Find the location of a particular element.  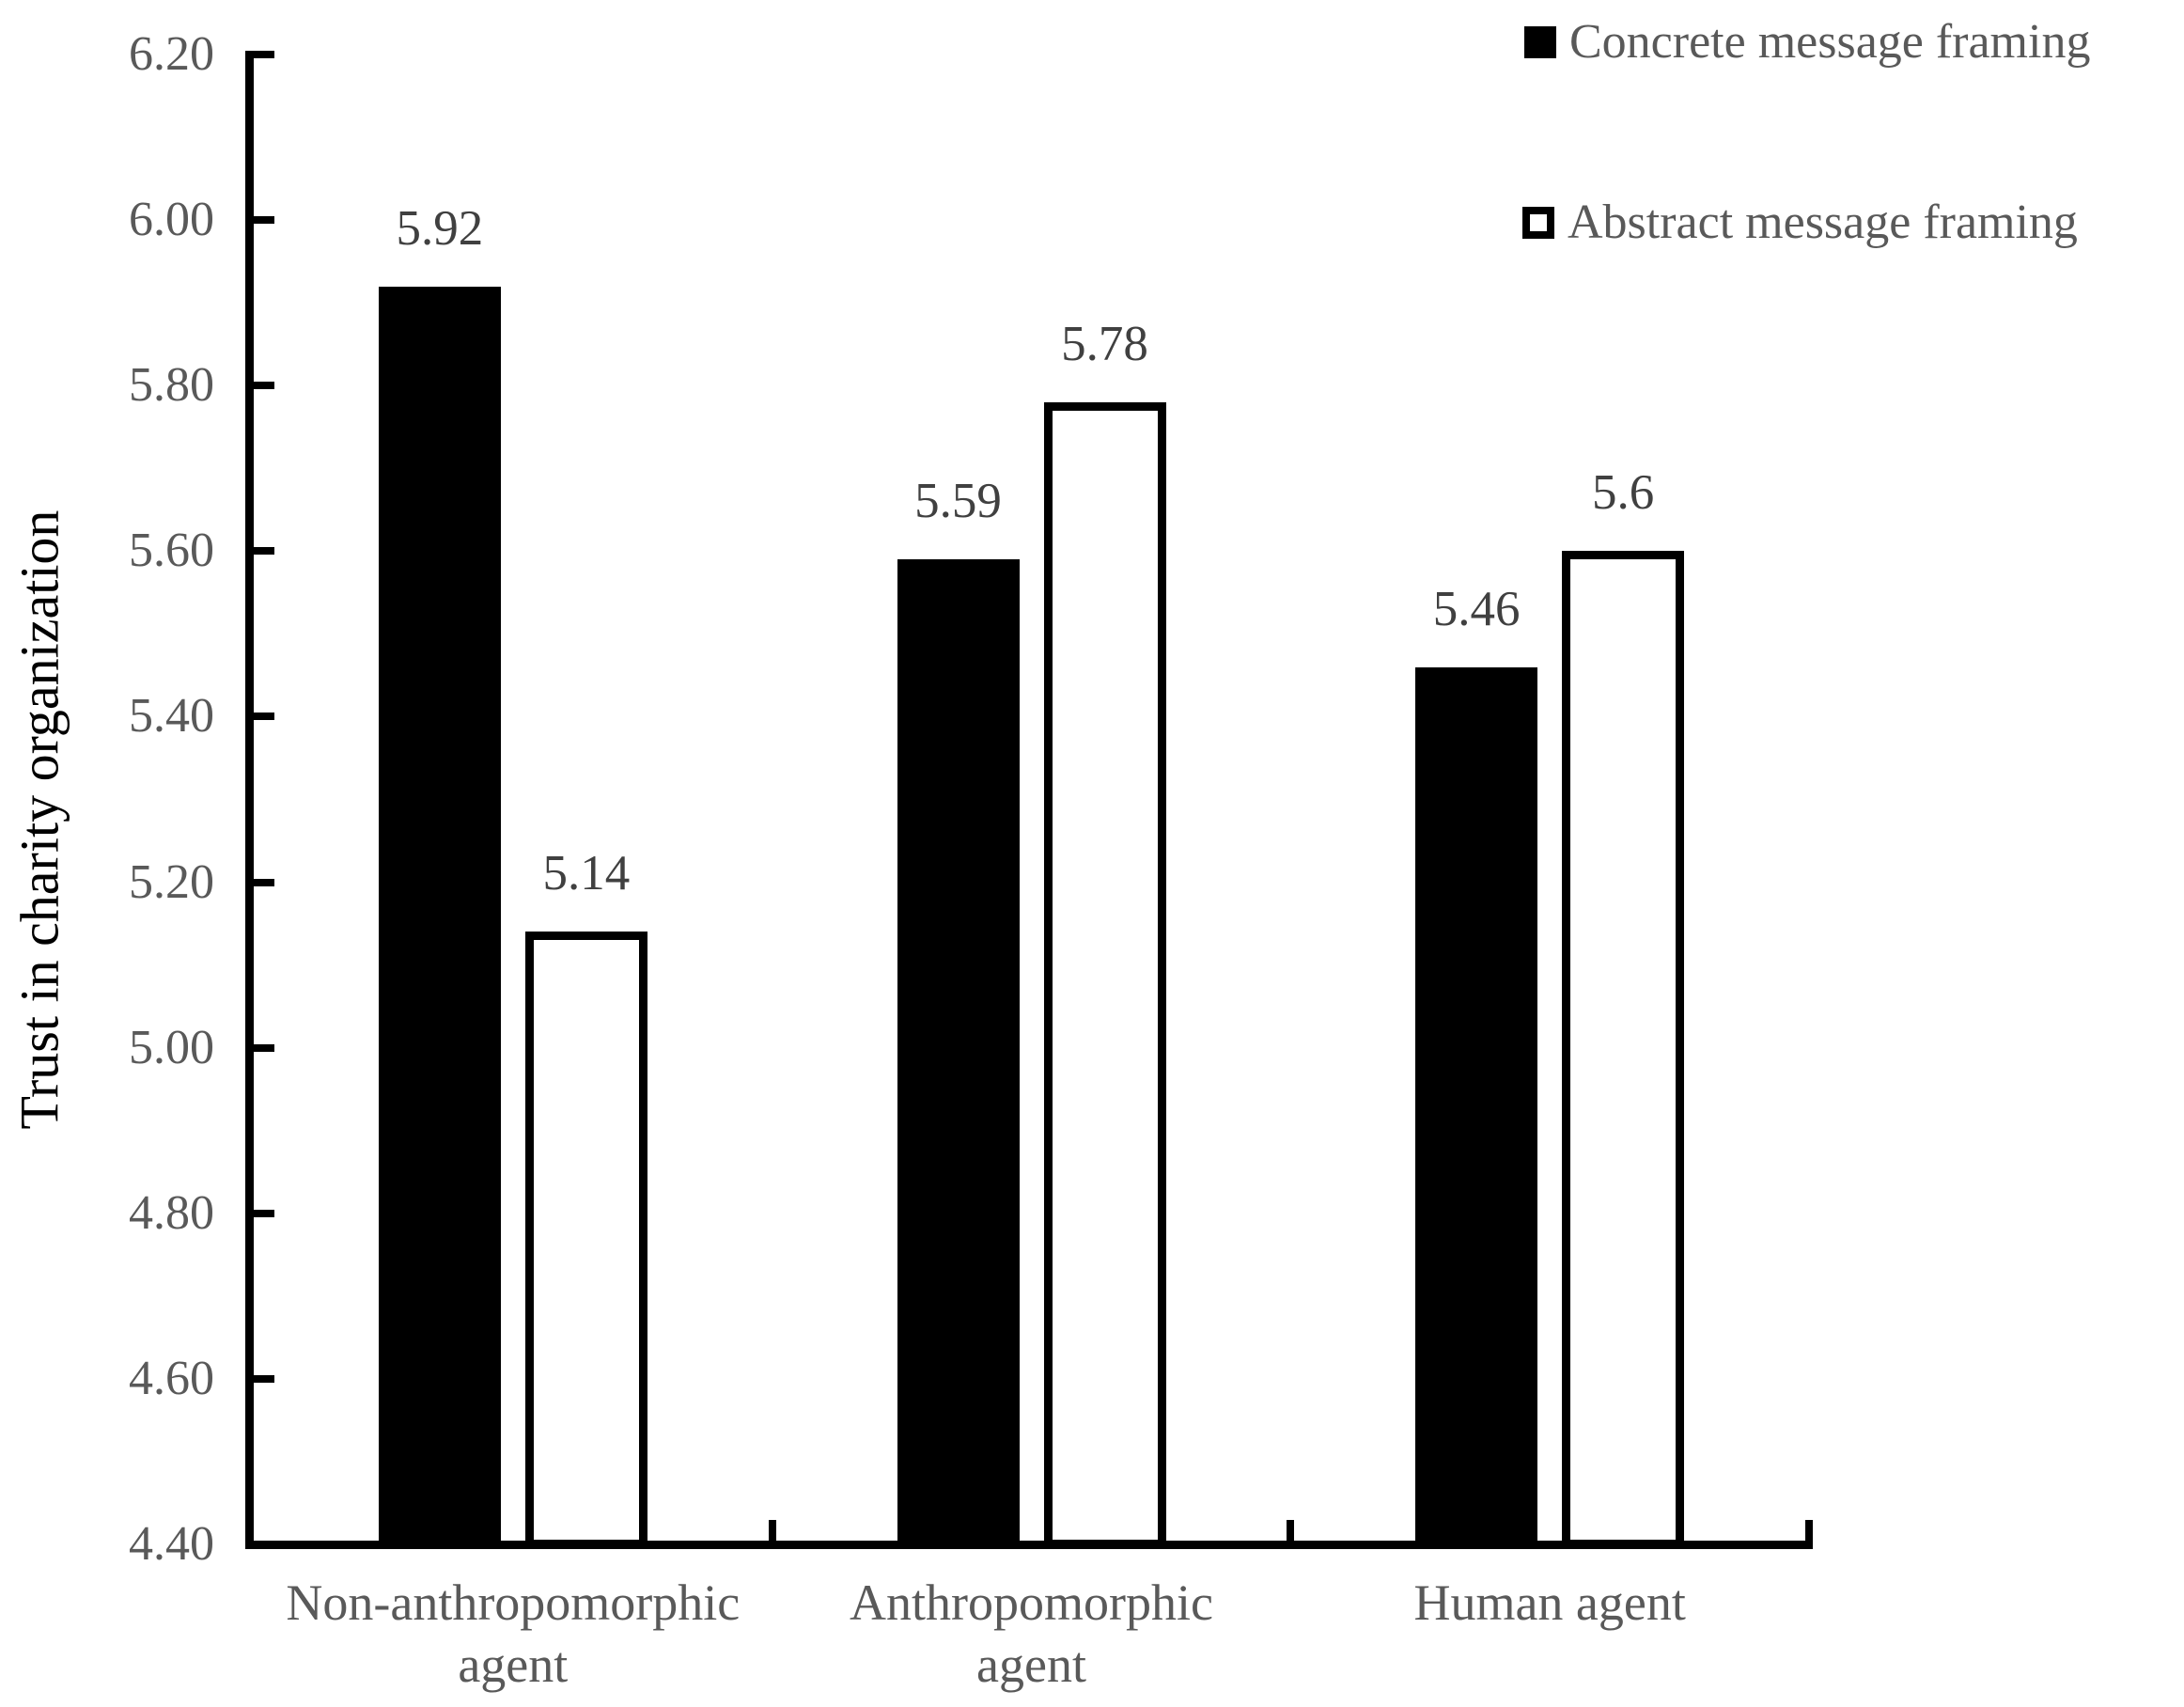

category-label-1: Anthropomorphic agent is located at coordinates (1031, 1634).